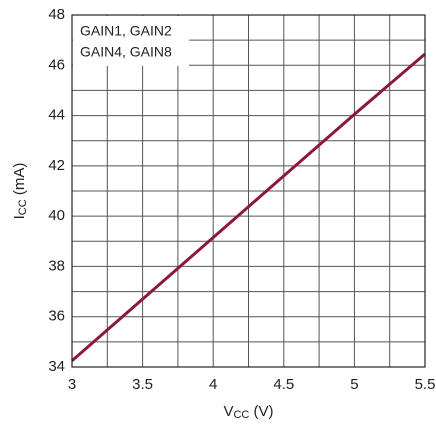 This screenshot has width=436, height=430. What do you see at coordinates (56, 366) in the screenshot?
I see `y-tick-label: 34` at bounding box center [56, 366].